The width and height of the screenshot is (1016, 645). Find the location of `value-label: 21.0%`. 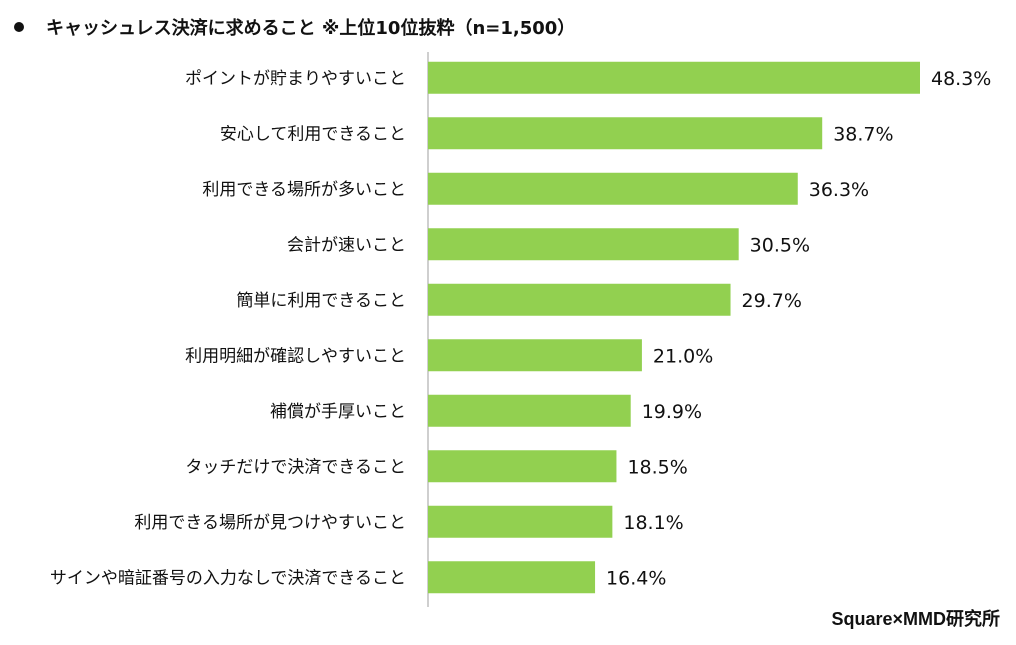

value-label: 21.0% is located at coordinates (683, 356).